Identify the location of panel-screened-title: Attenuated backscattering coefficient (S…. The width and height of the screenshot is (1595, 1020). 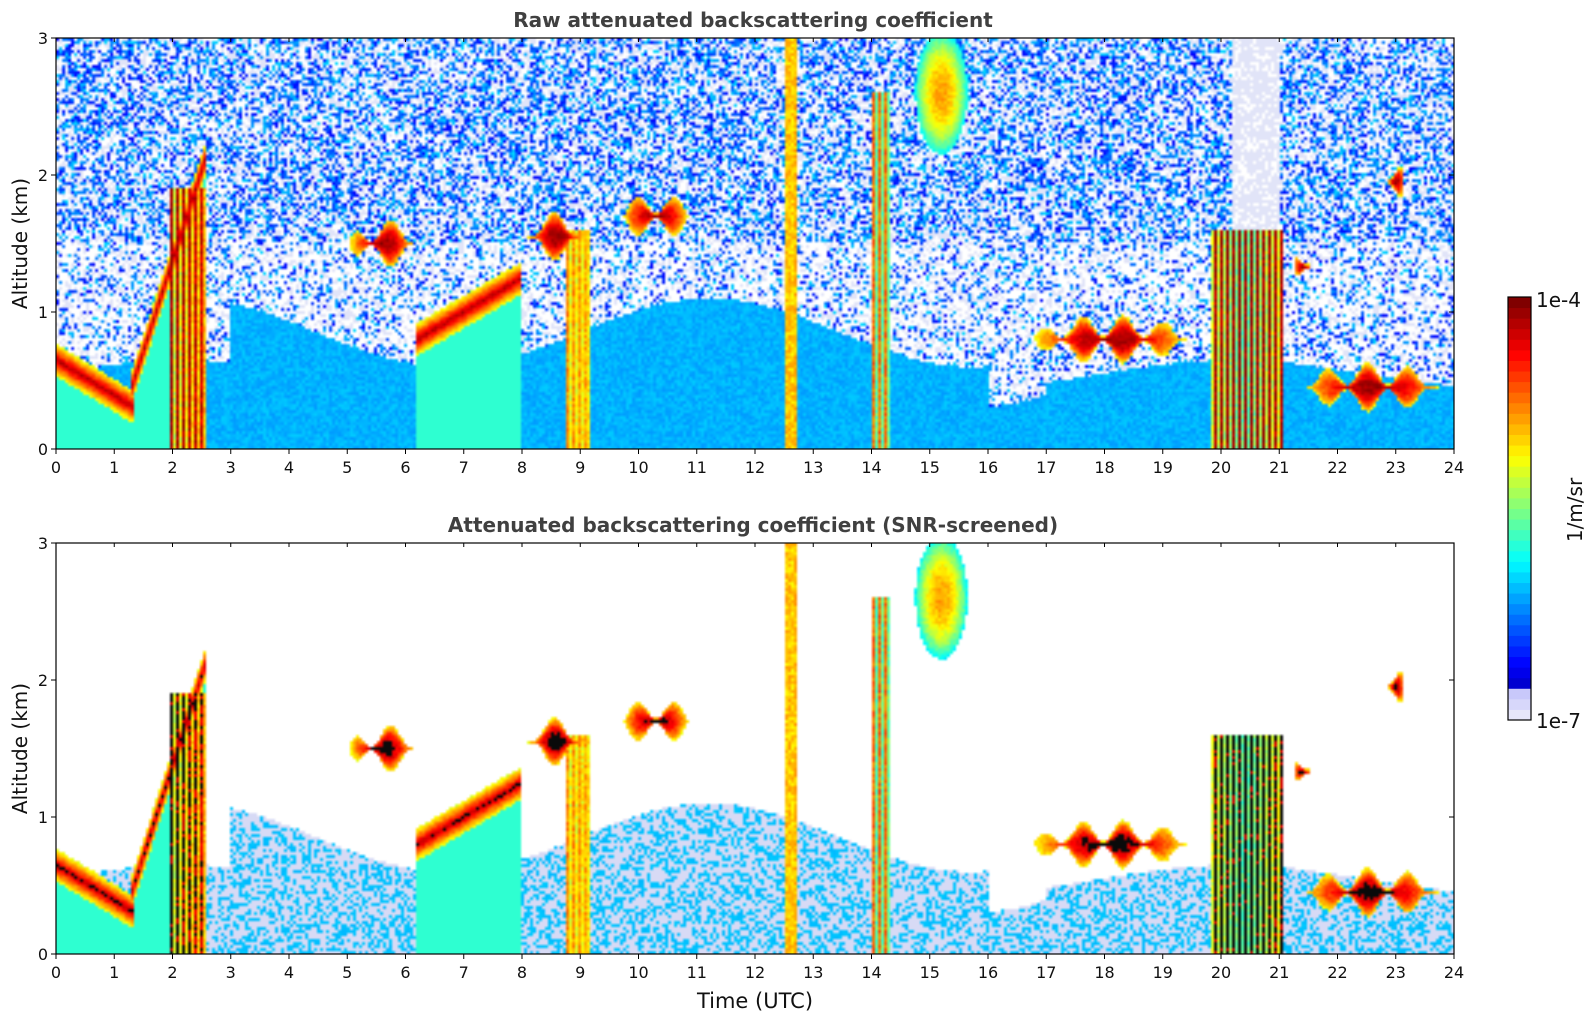
(753, 525).